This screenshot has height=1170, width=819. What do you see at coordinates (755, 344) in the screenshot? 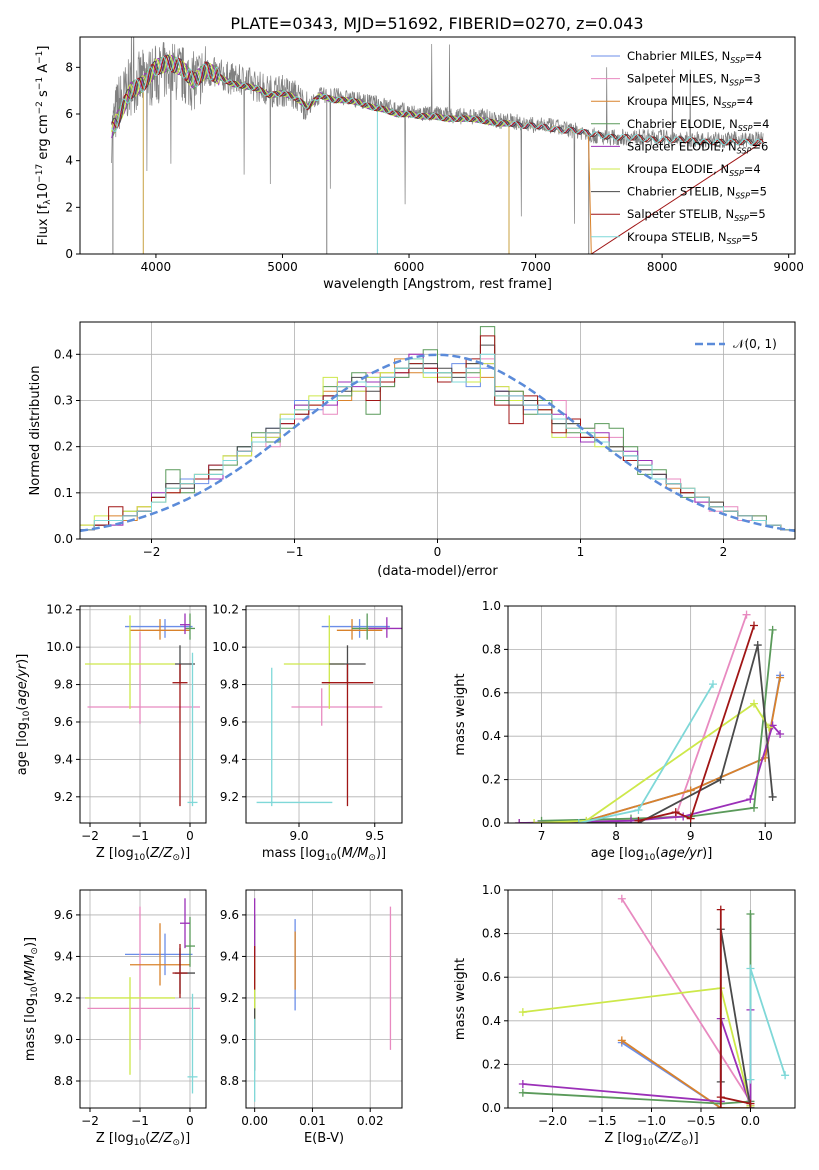
I see `residuals-legend-label: 𝒩(0, 1)` at bounding box center [755, 344].